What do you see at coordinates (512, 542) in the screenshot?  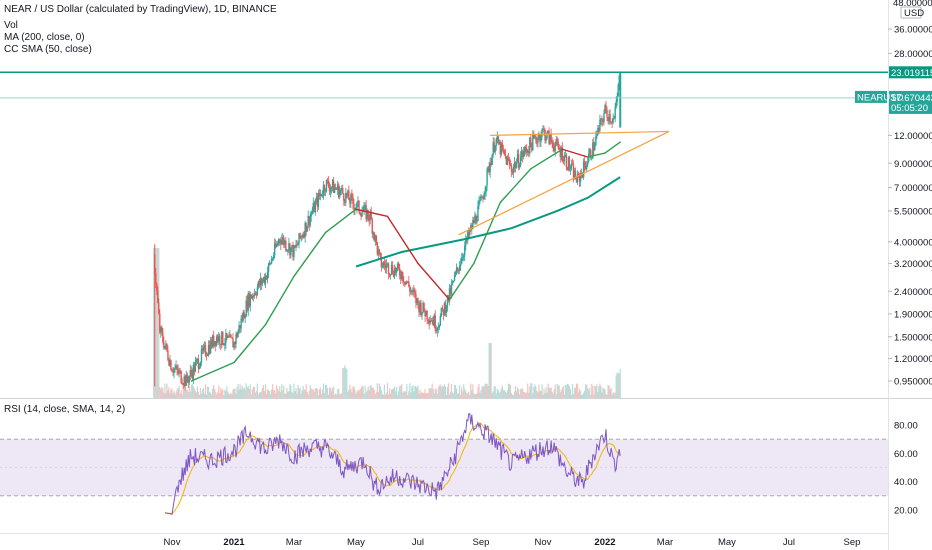 I see `time-axis: Nov 2021 Mar May Jul Sep Nov 2022 Mar May Jul Sep` at bounding box center [512, 542].